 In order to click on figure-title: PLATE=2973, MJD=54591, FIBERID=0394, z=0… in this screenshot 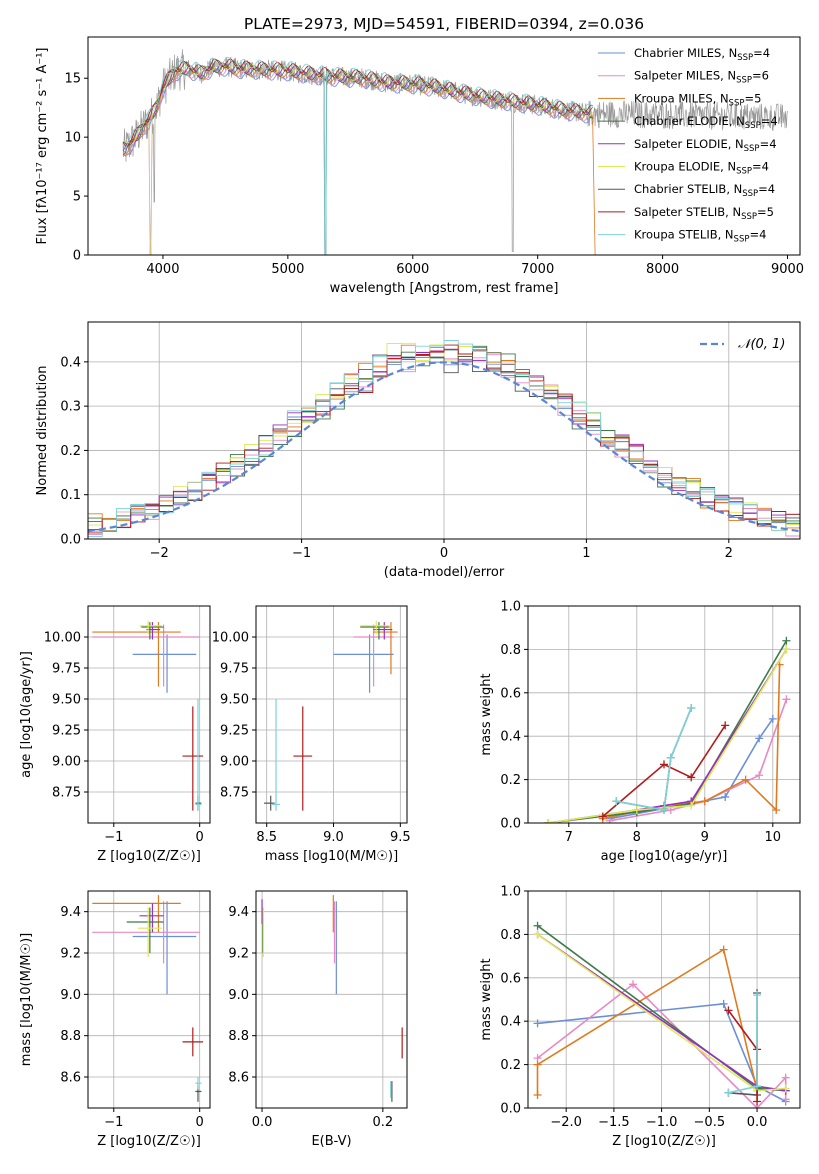, I will do `click(444, 24)`.